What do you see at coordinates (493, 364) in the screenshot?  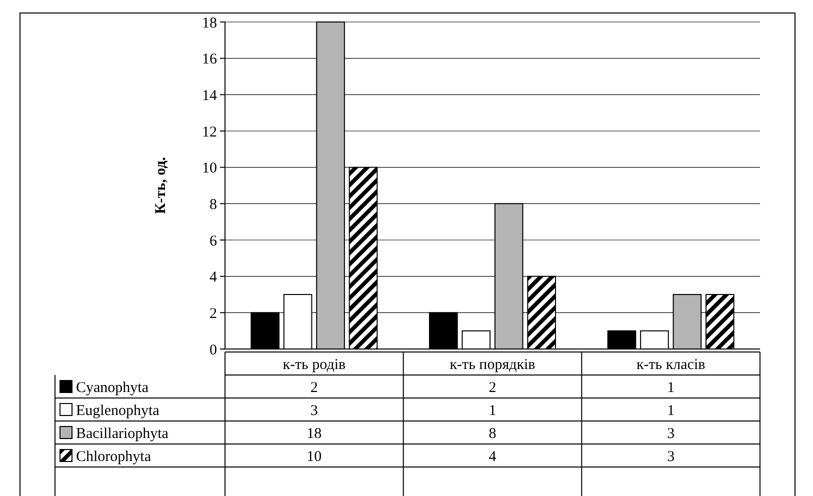 I see `x-tick-label: к-ть порядків` at bounding box center [493, 364].